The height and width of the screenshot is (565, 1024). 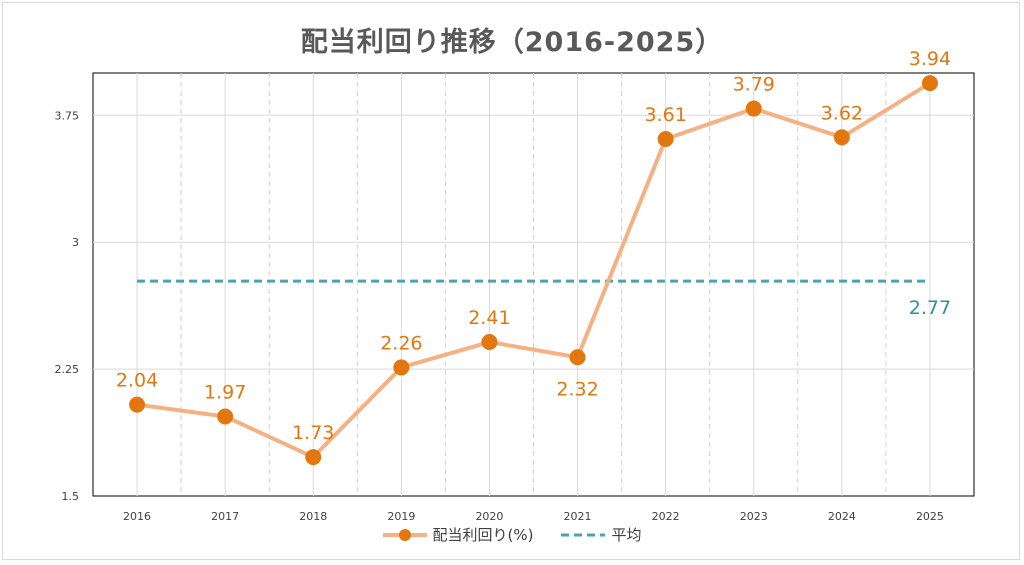 What do you see at coordinates (225, 516) in the screenshot?
I see `x-tick-label: 2017` at bounding box center [225, 516].